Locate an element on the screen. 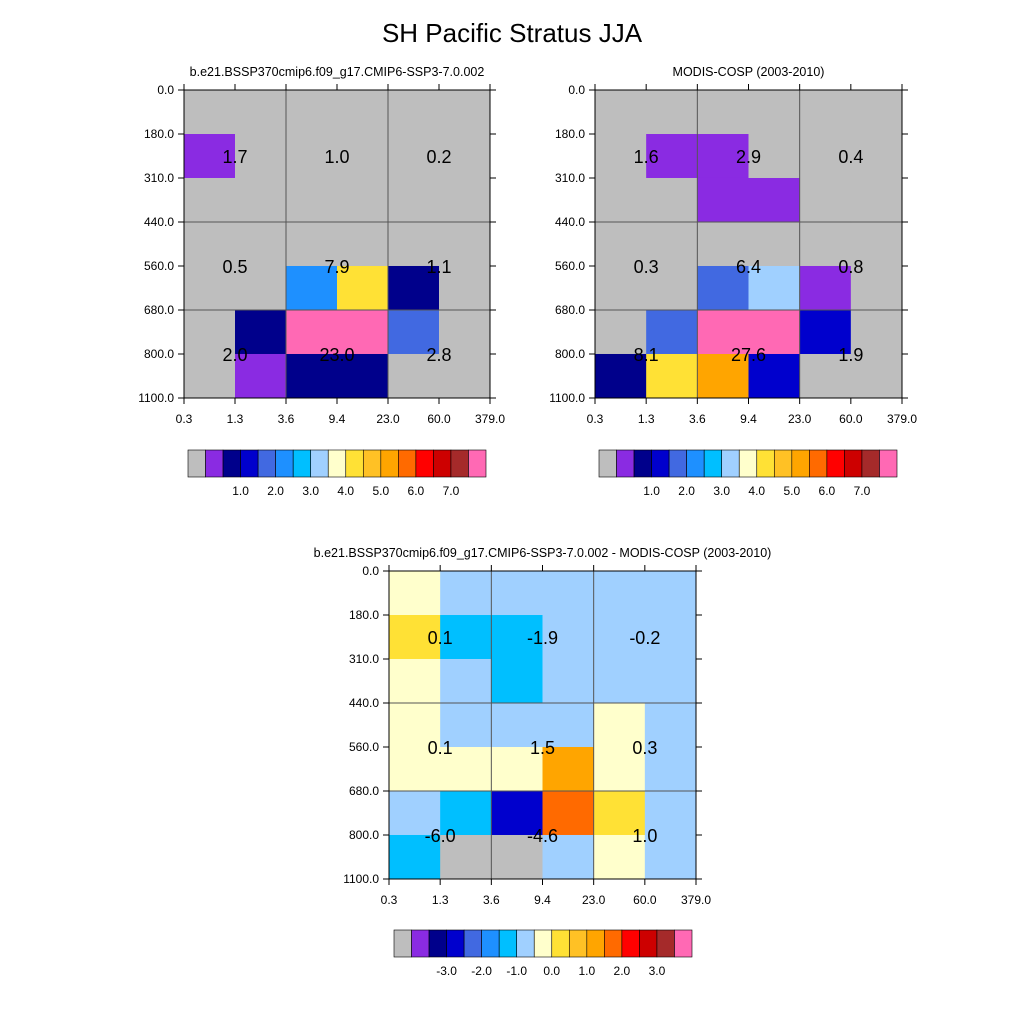  colorbar-label: 3.0 is located at coordinates (310, 491).